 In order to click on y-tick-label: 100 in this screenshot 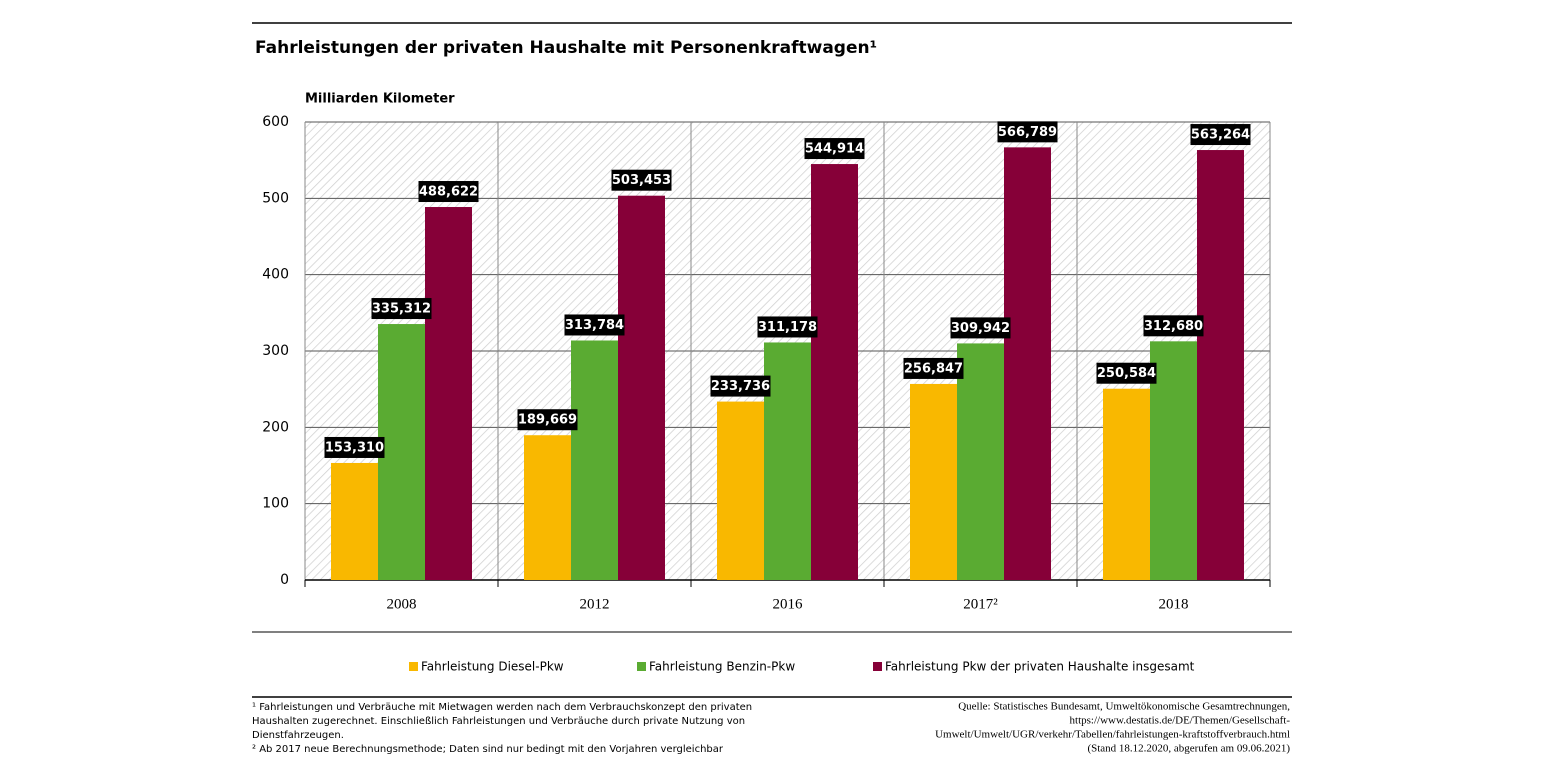, I will do `click(275, 504)`.